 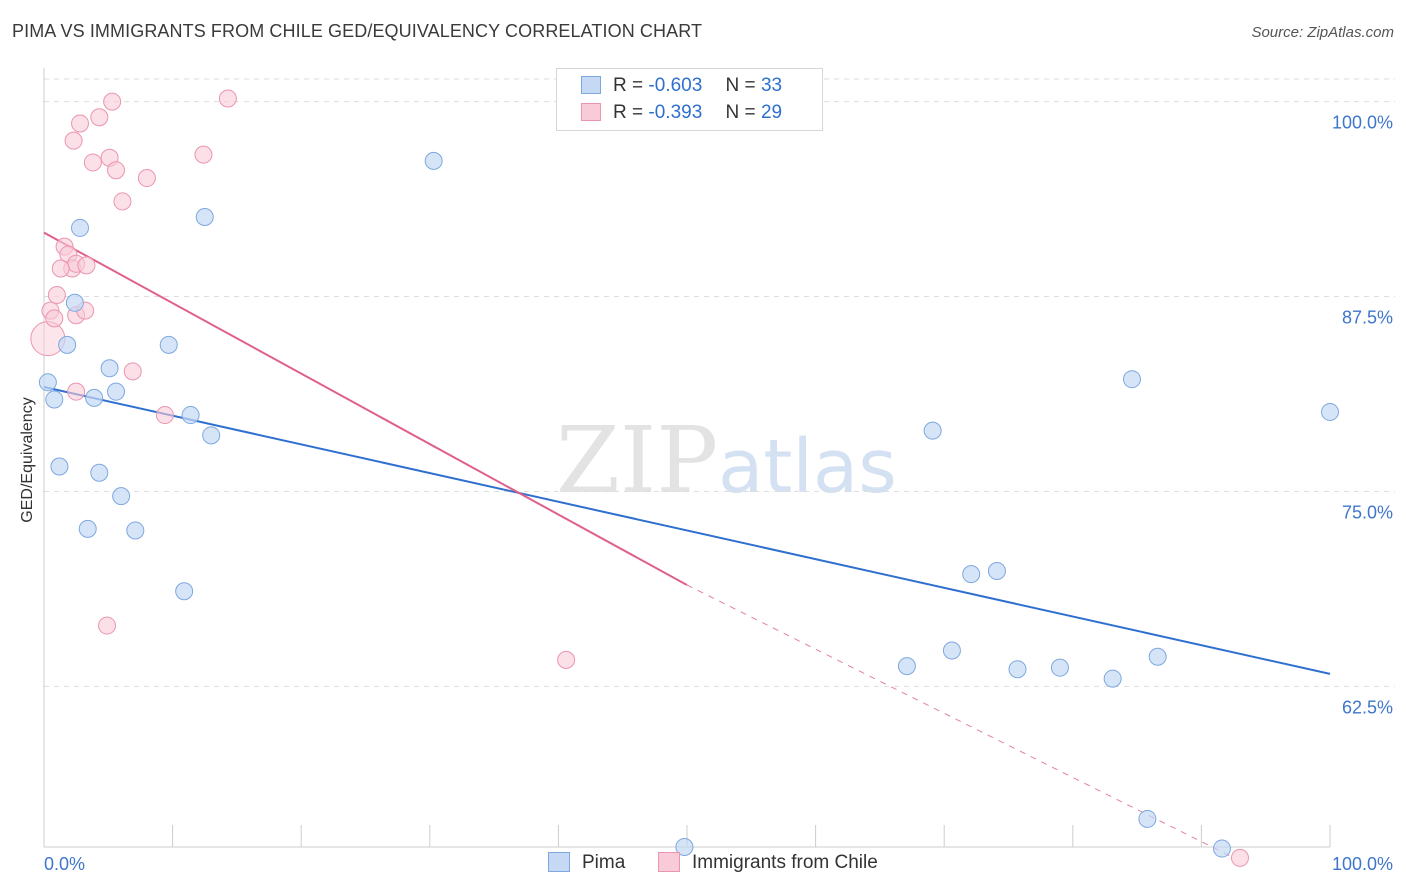 What do you see at coordinates (959, 720) in the screenshot?
I see `trendline-chile-extension` at bounding box center [959, 720].